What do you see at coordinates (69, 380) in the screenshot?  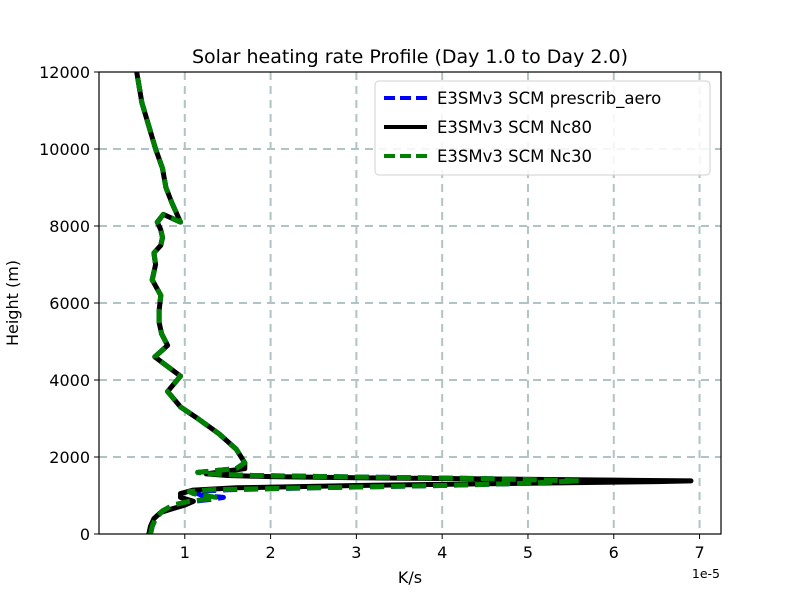 I see `y-tick-label: 4000` at bounding box center [69, 380].